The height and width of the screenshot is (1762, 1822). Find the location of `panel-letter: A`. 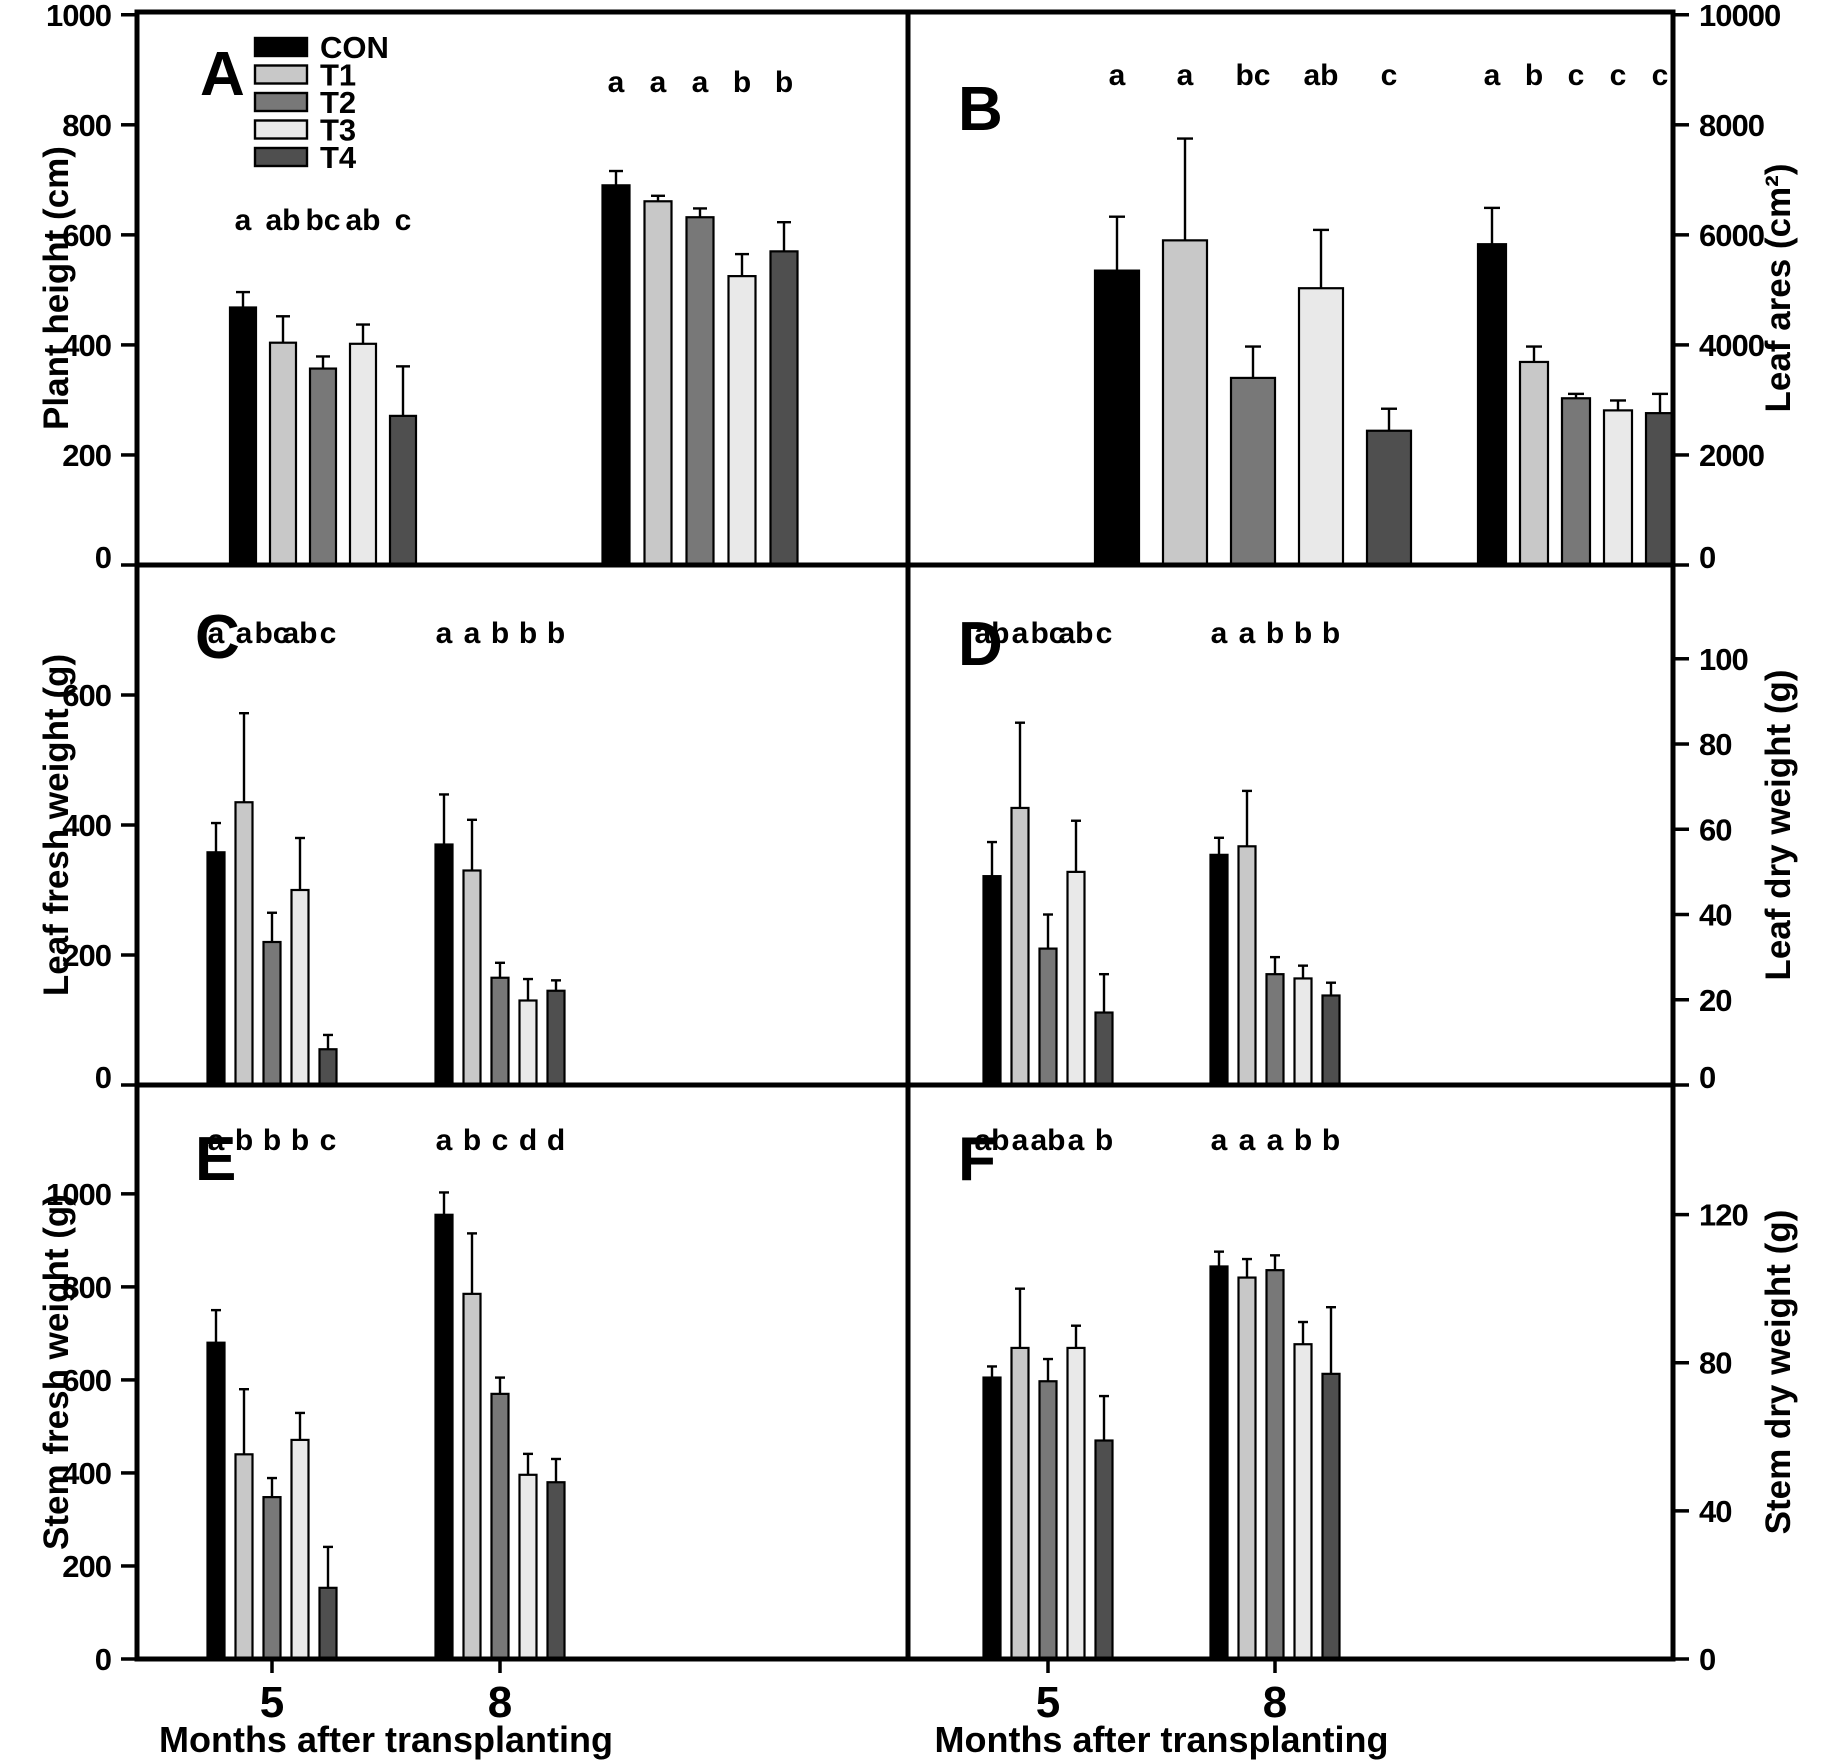

panel-letter: A is located at coordinates (222, 74).